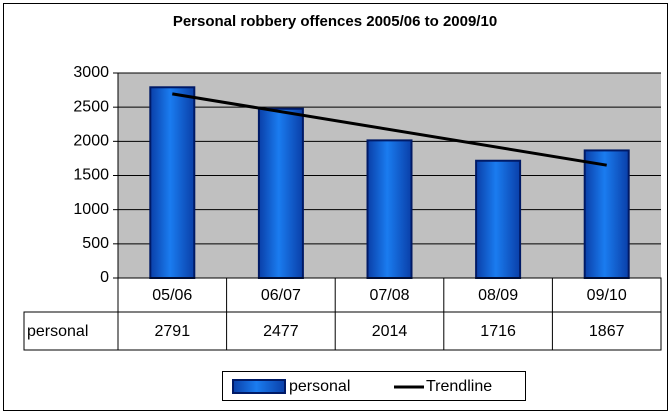 The width and height of the screenshot is (671, 414). I want to click on y-tick-label: 1000, so click(91, 209).